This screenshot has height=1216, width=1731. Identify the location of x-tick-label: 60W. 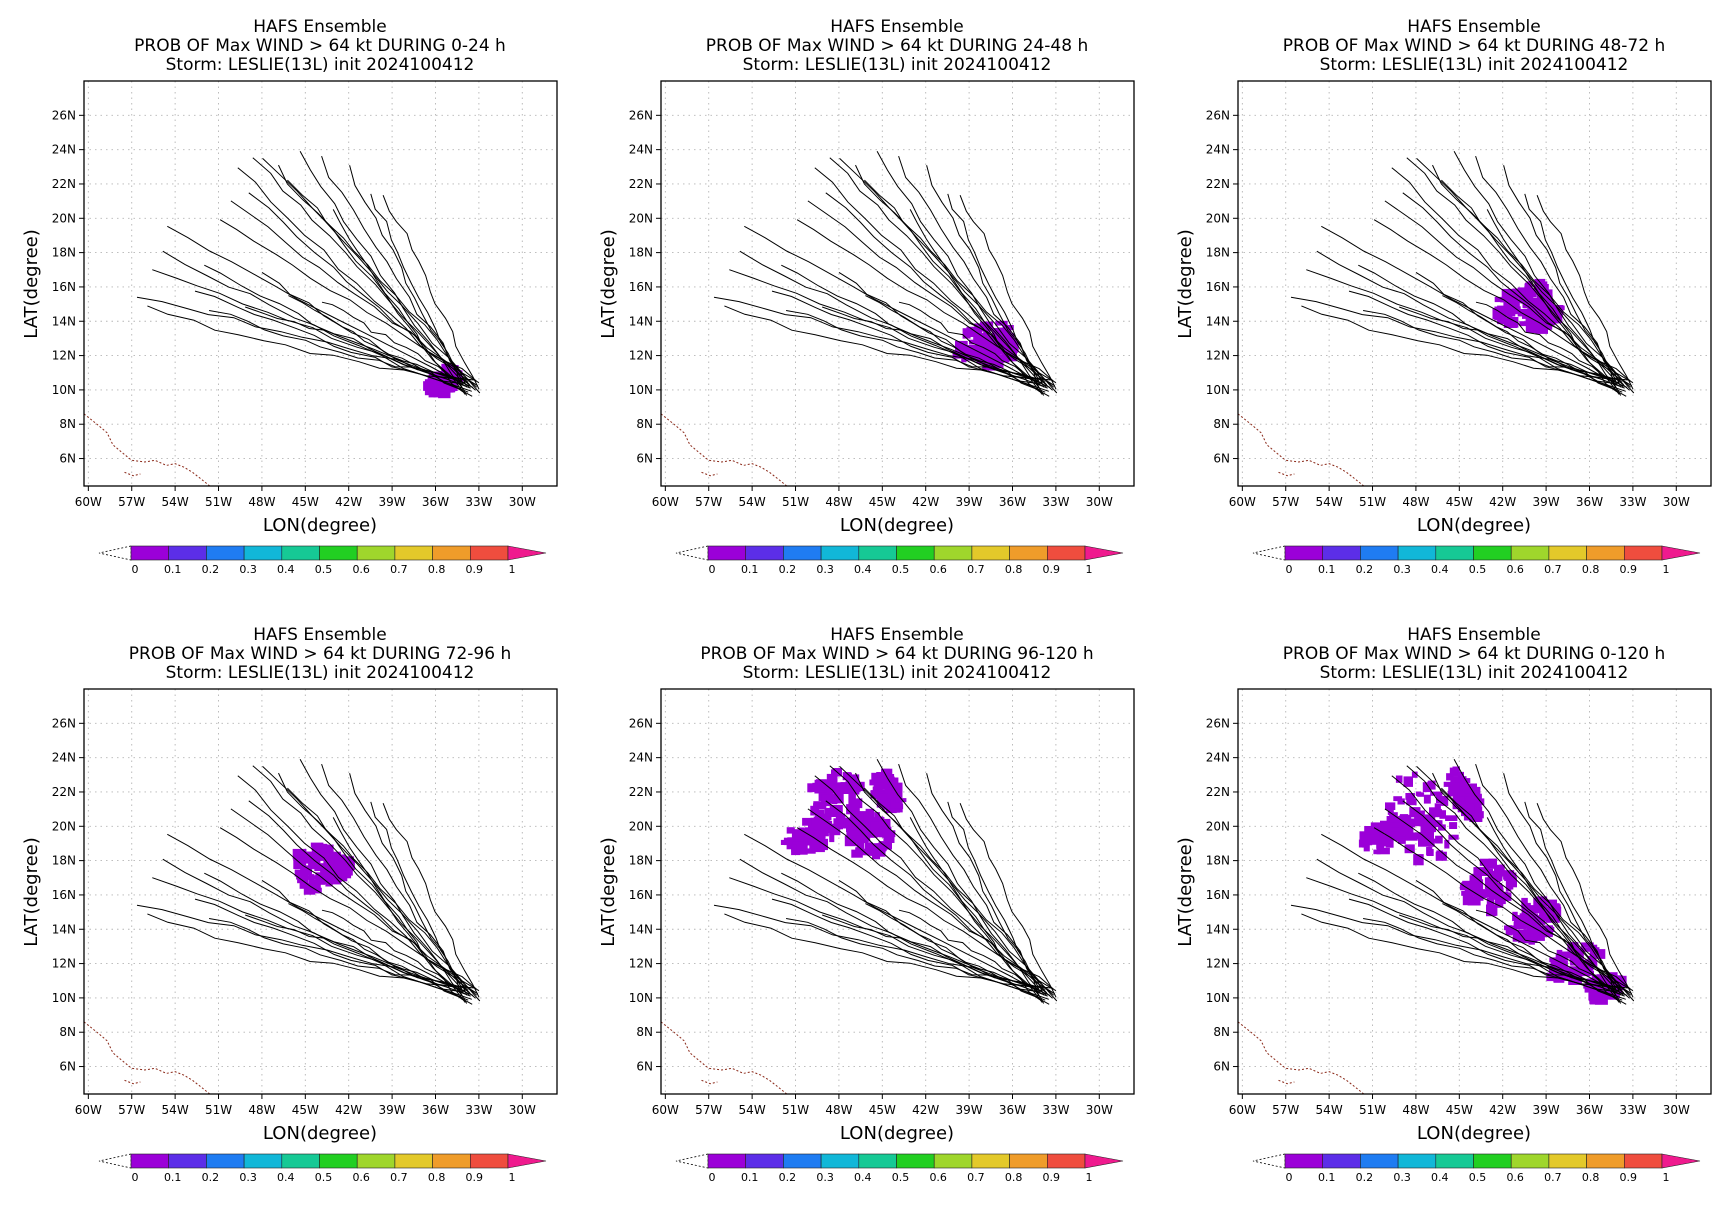
(1242, 1110).